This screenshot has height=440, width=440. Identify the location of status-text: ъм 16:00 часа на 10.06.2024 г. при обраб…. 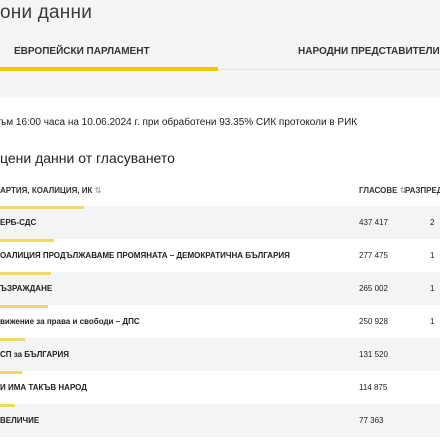
(179, 122).